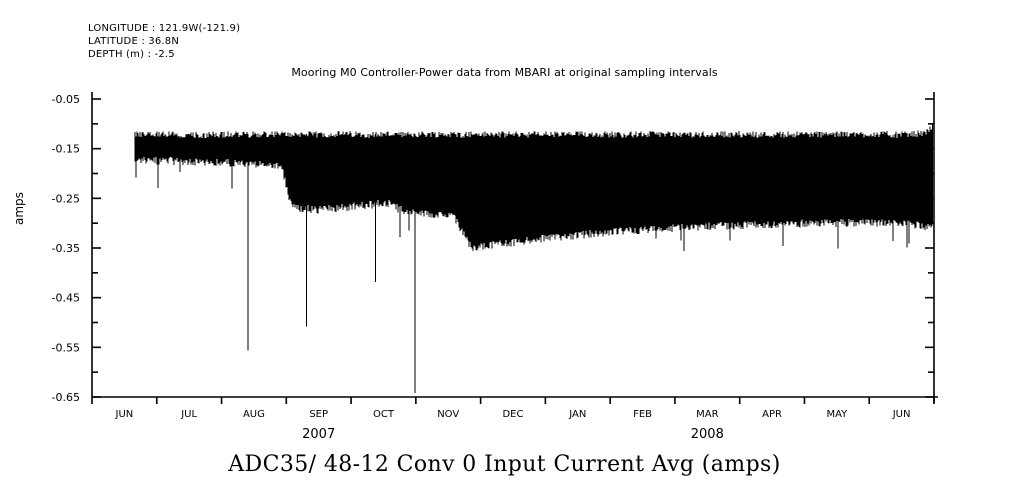  I want to click on x-tick-label: JAN, so click(577, 414).